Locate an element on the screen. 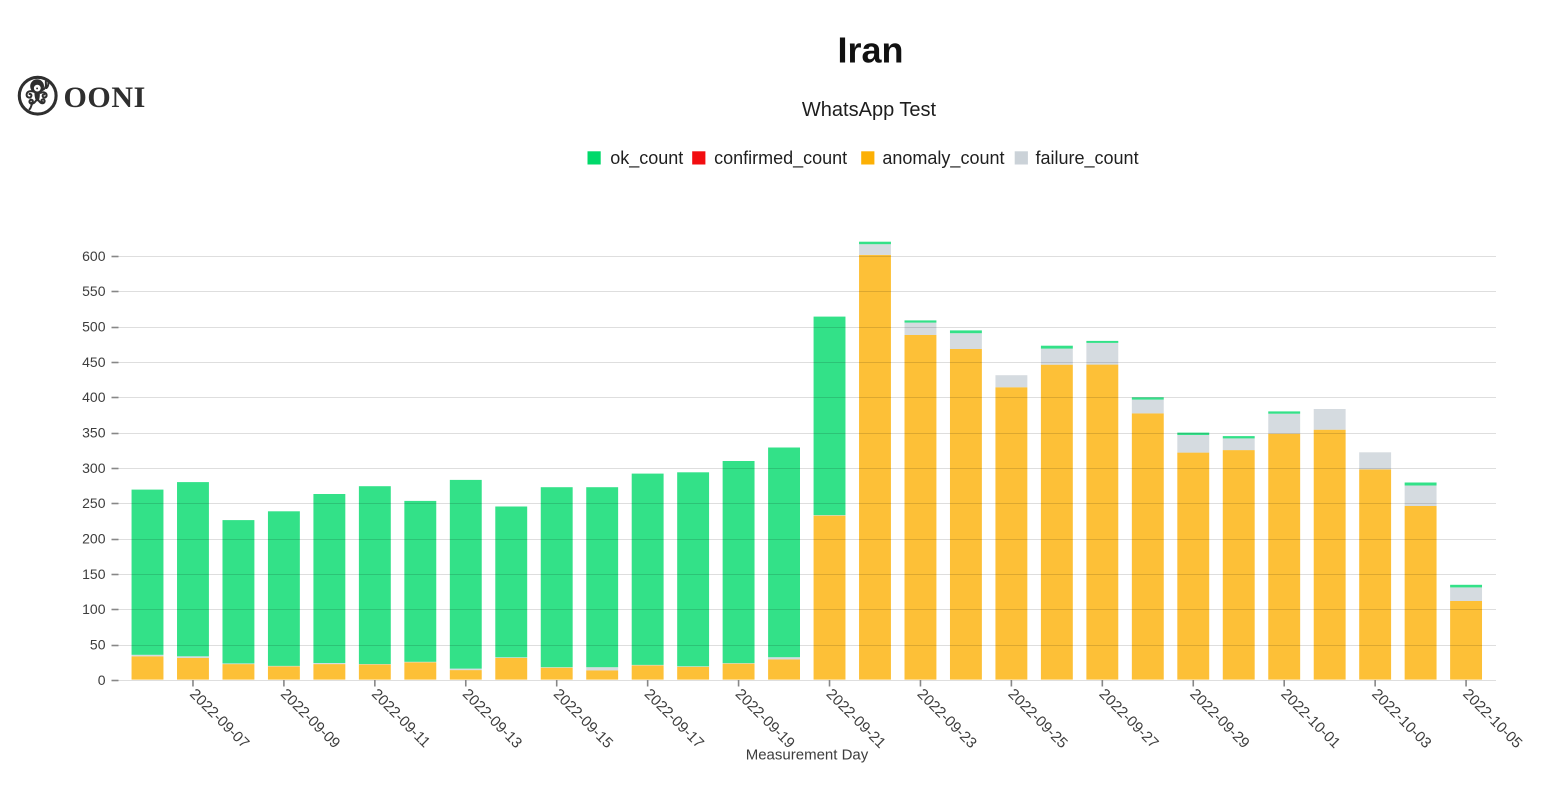 The image size is (1547, 796). svg-text: Measurement Day is located at coordinates (807, 755).